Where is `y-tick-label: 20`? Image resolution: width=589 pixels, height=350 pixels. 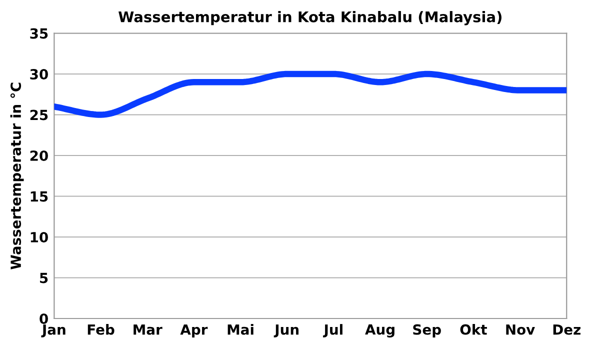 y-tick-label: 20 is located at coordinates (39, 155).